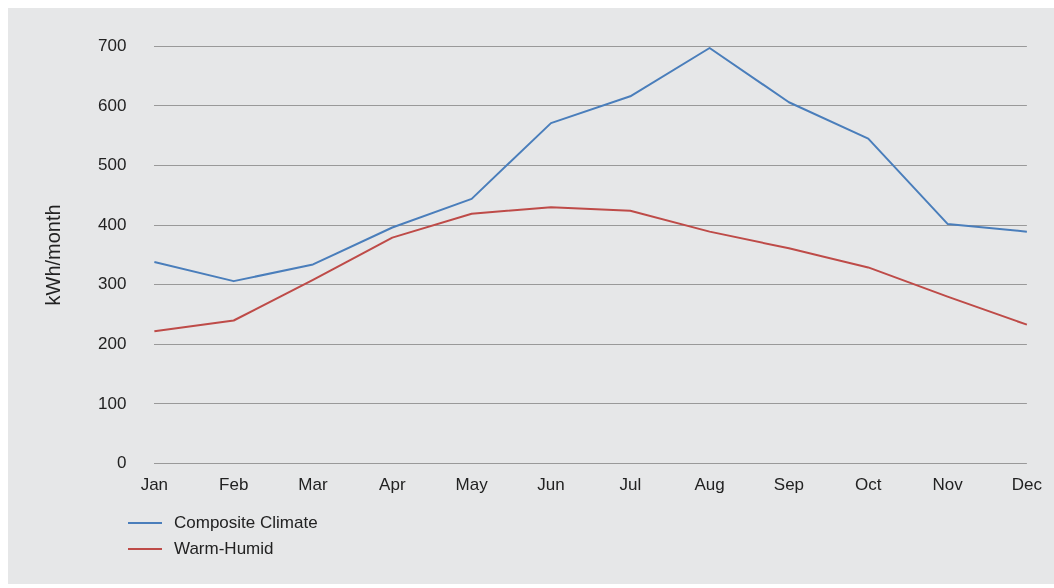  What do you see at coordinates (246, 523) in the screenshot?
I see `legend-label: Composite Climate` at bounding box center [246, 523].